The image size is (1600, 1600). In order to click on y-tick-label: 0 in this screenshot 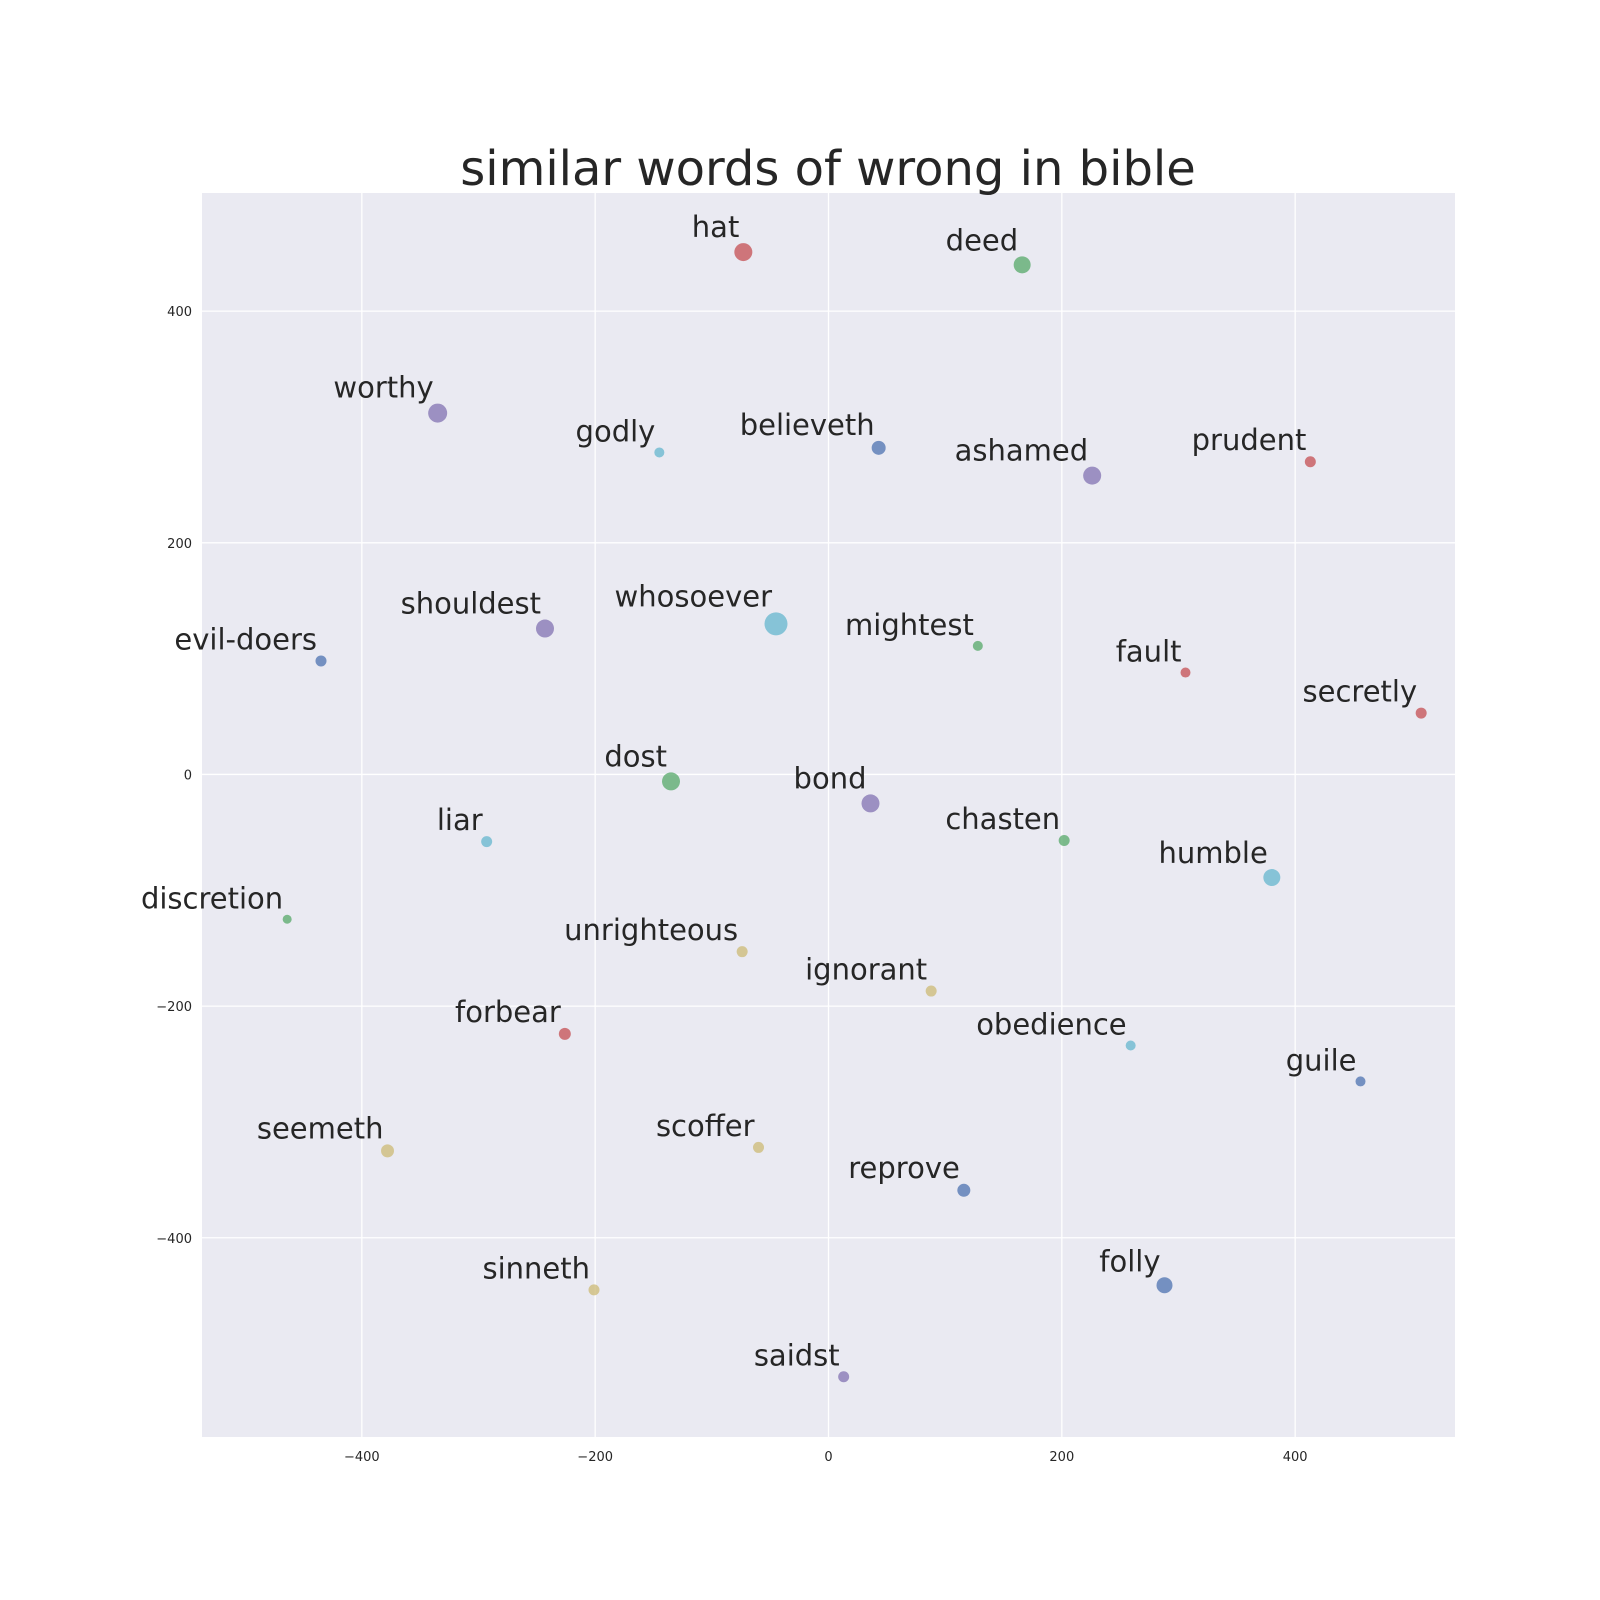, I will do `click(188, 775)`.